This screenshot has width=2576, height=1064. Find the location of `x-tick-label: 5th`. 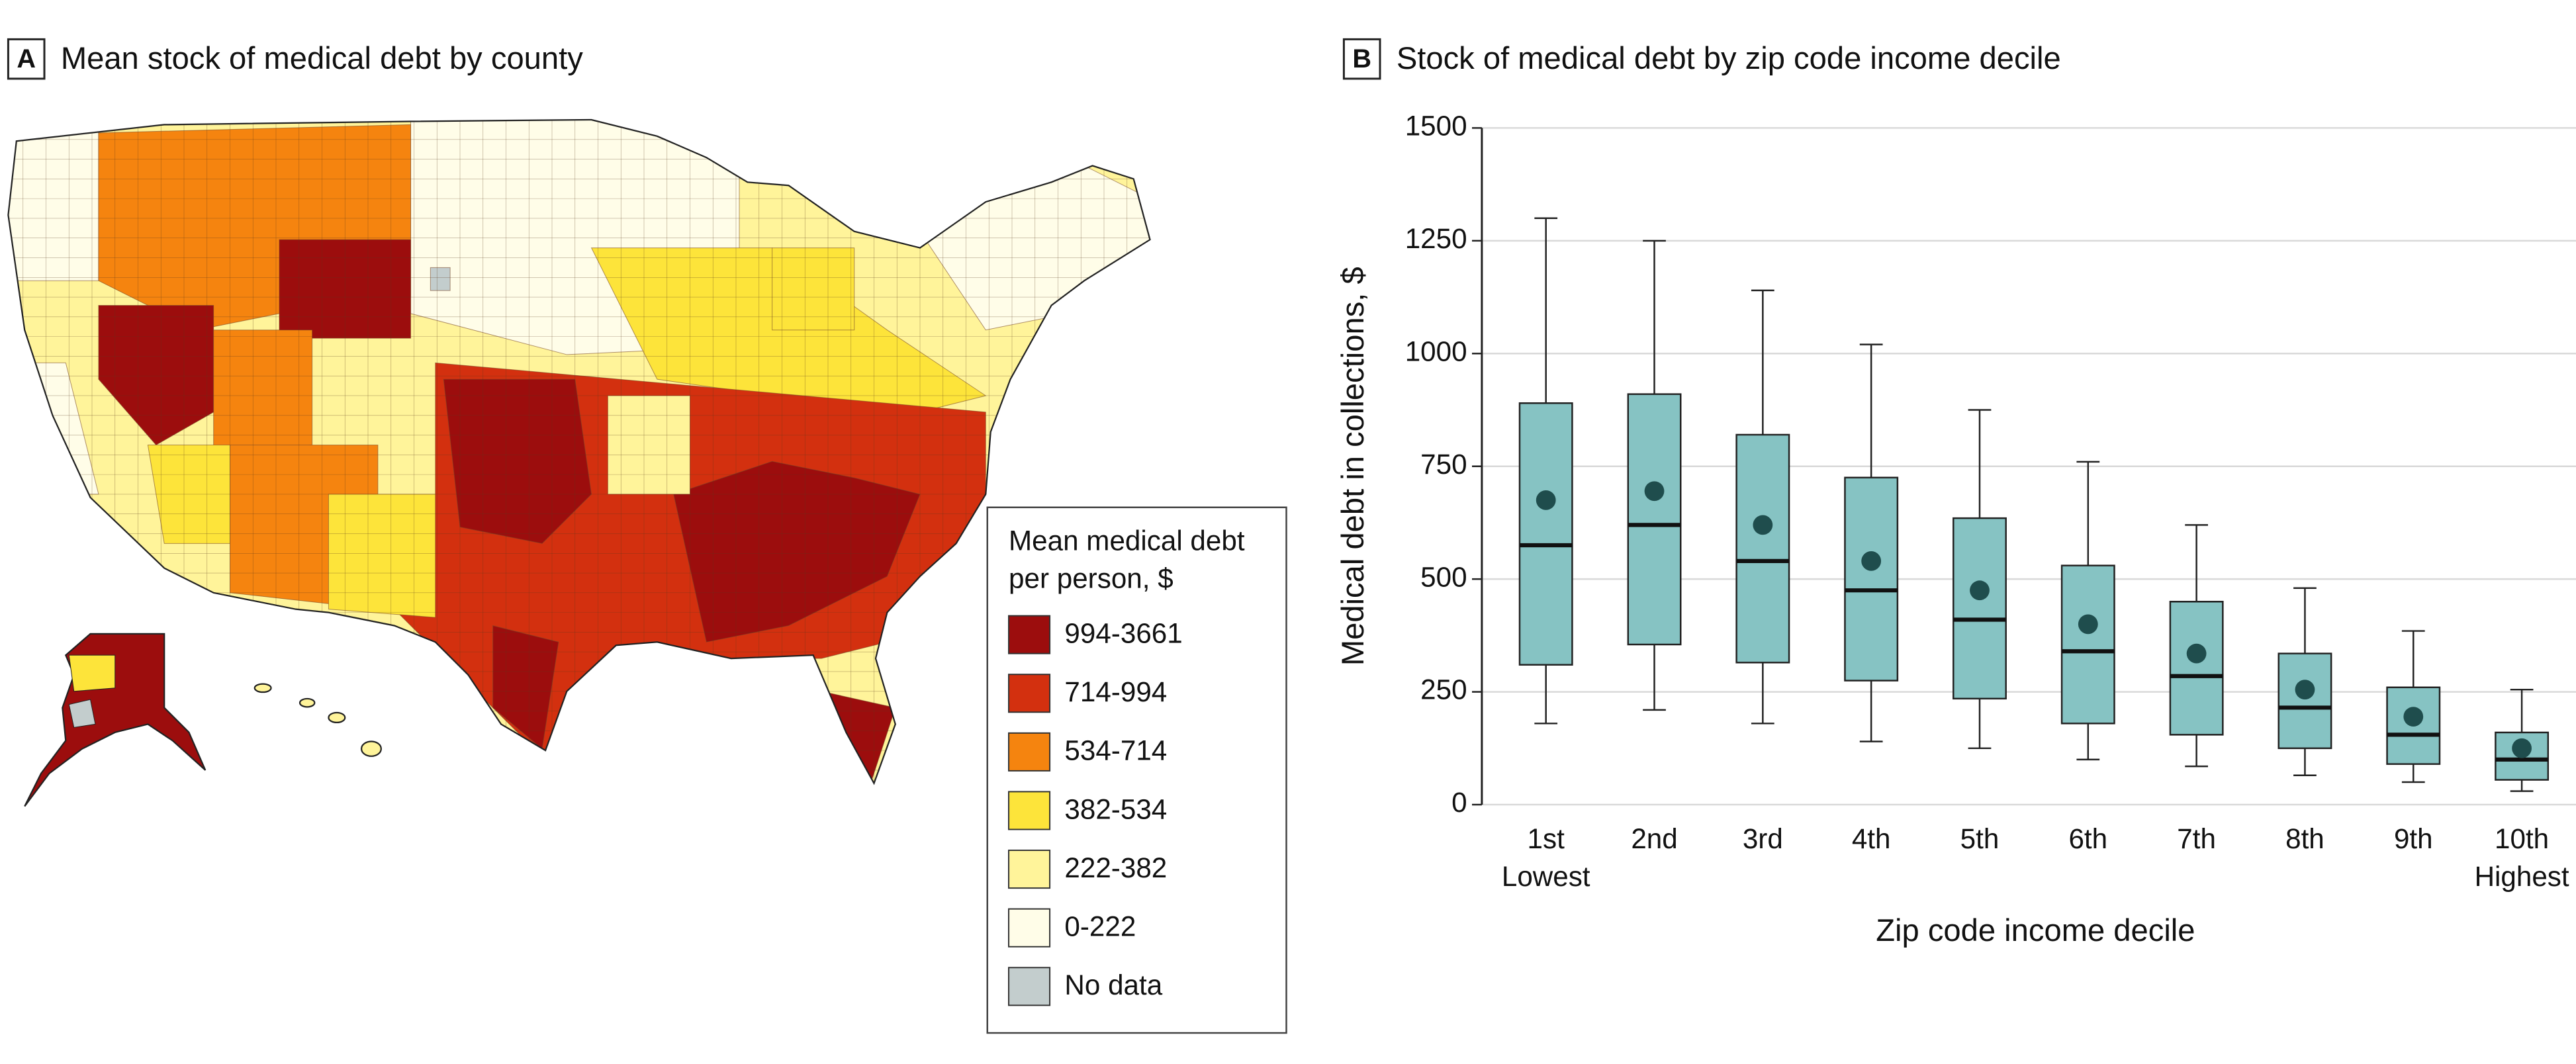

x-tick-label: 5th is located at coordinates (1980, 838).